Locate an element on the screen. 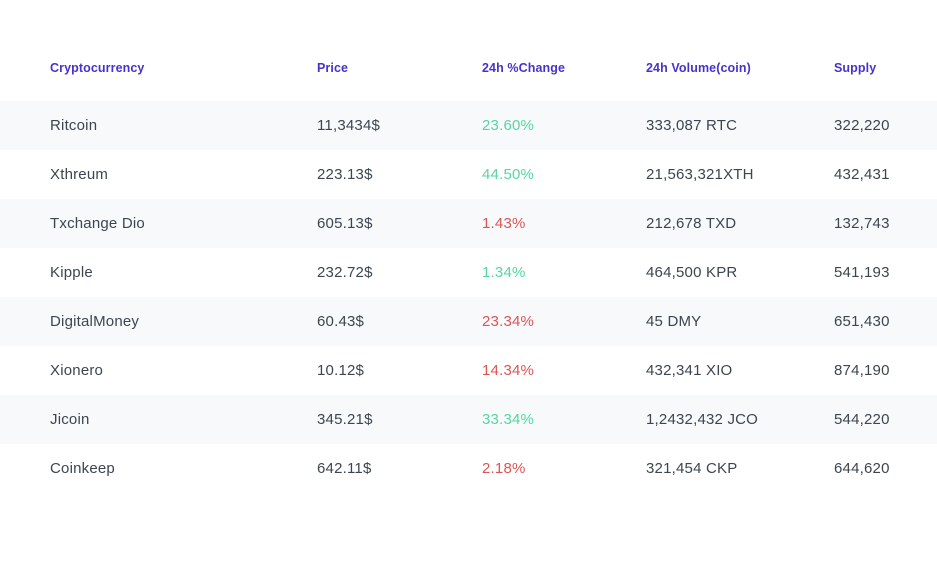 This screenshot has height=584, width=937. crypto-volume: 212,678 TXD is located at coordinates (691, 223).